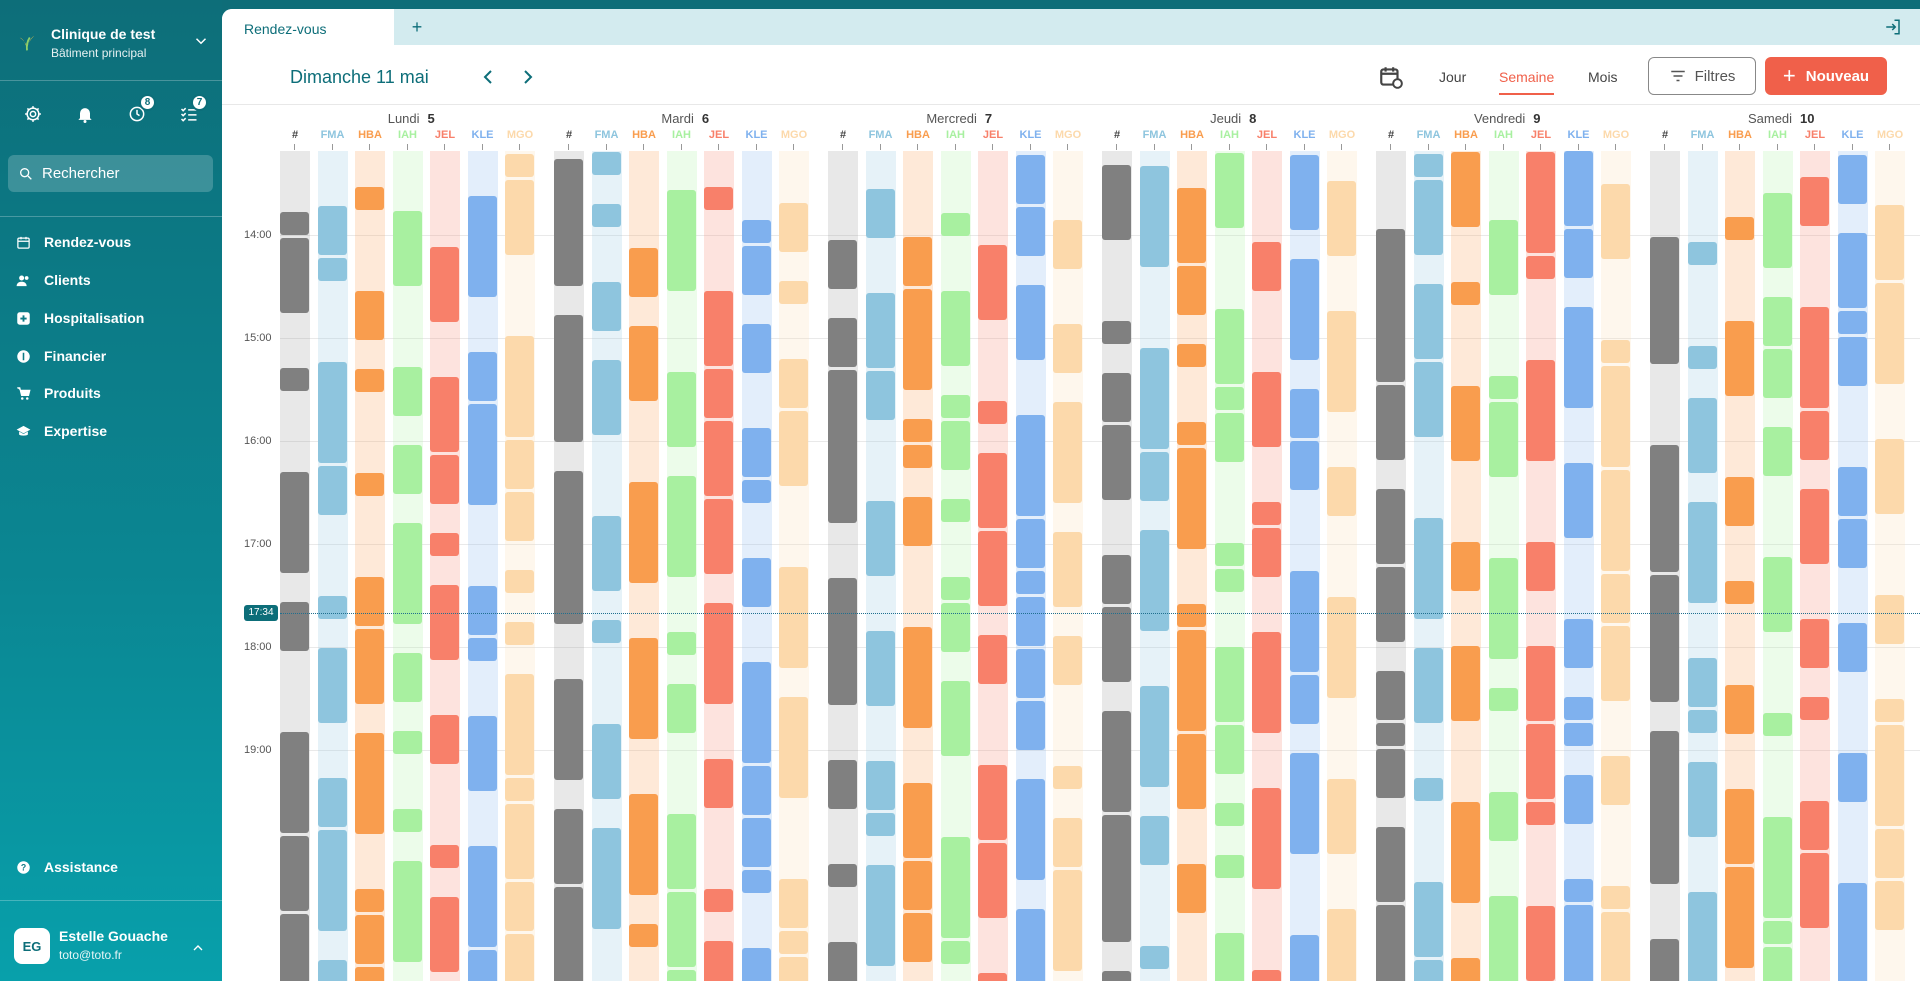  What do you see at coordinates (1703, 139) in the screenshot?
I see `column-header-fma: FMA` at bounding box center [1703, 139].